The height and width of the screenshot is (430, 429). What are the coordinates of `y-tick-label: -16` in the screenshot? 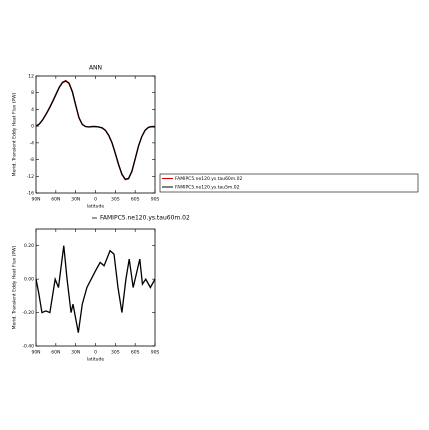 It's located at (30, 194).